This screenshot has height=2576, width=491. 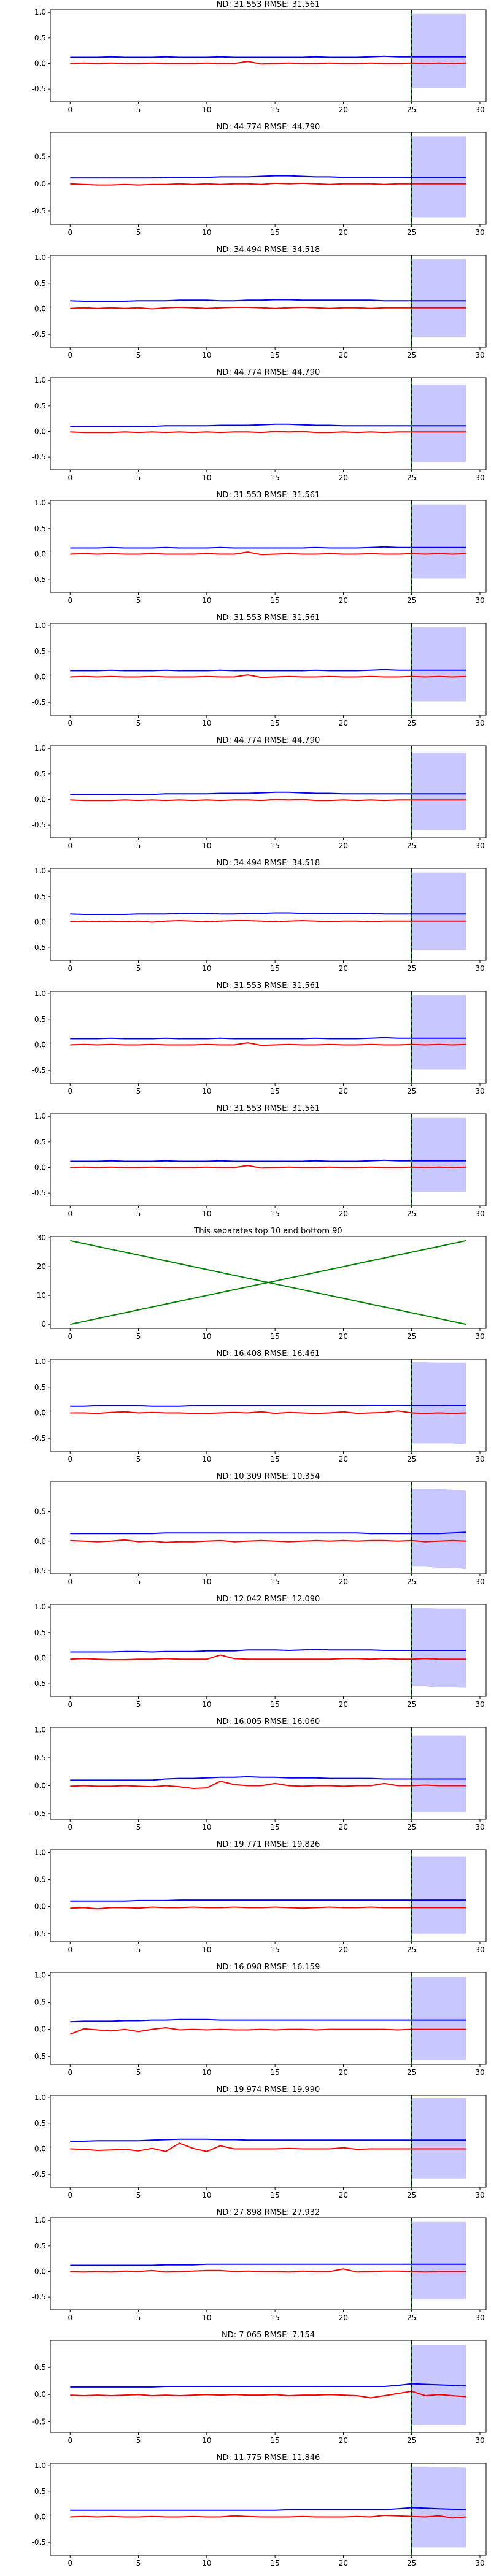 What do you see at coordinates (268, 1282) in the screenshot?
I see `descending-line` at bounding box center [268, 1282].